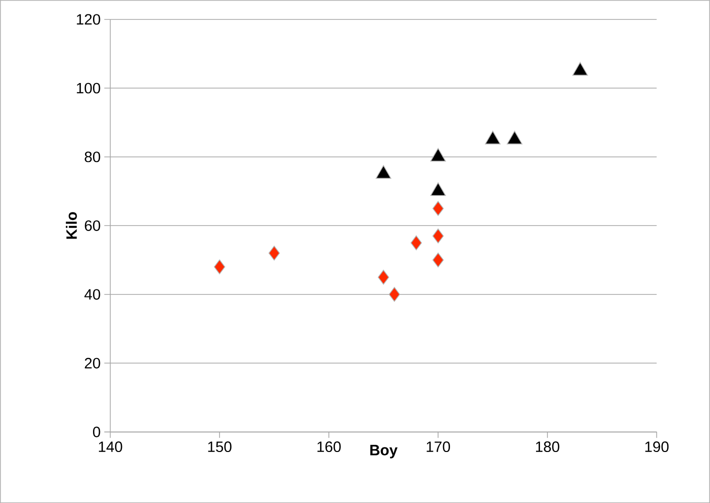 The height and width of the screenshot is (503, 710). I want to click on y-tick-label: 120, so click(88, 19).